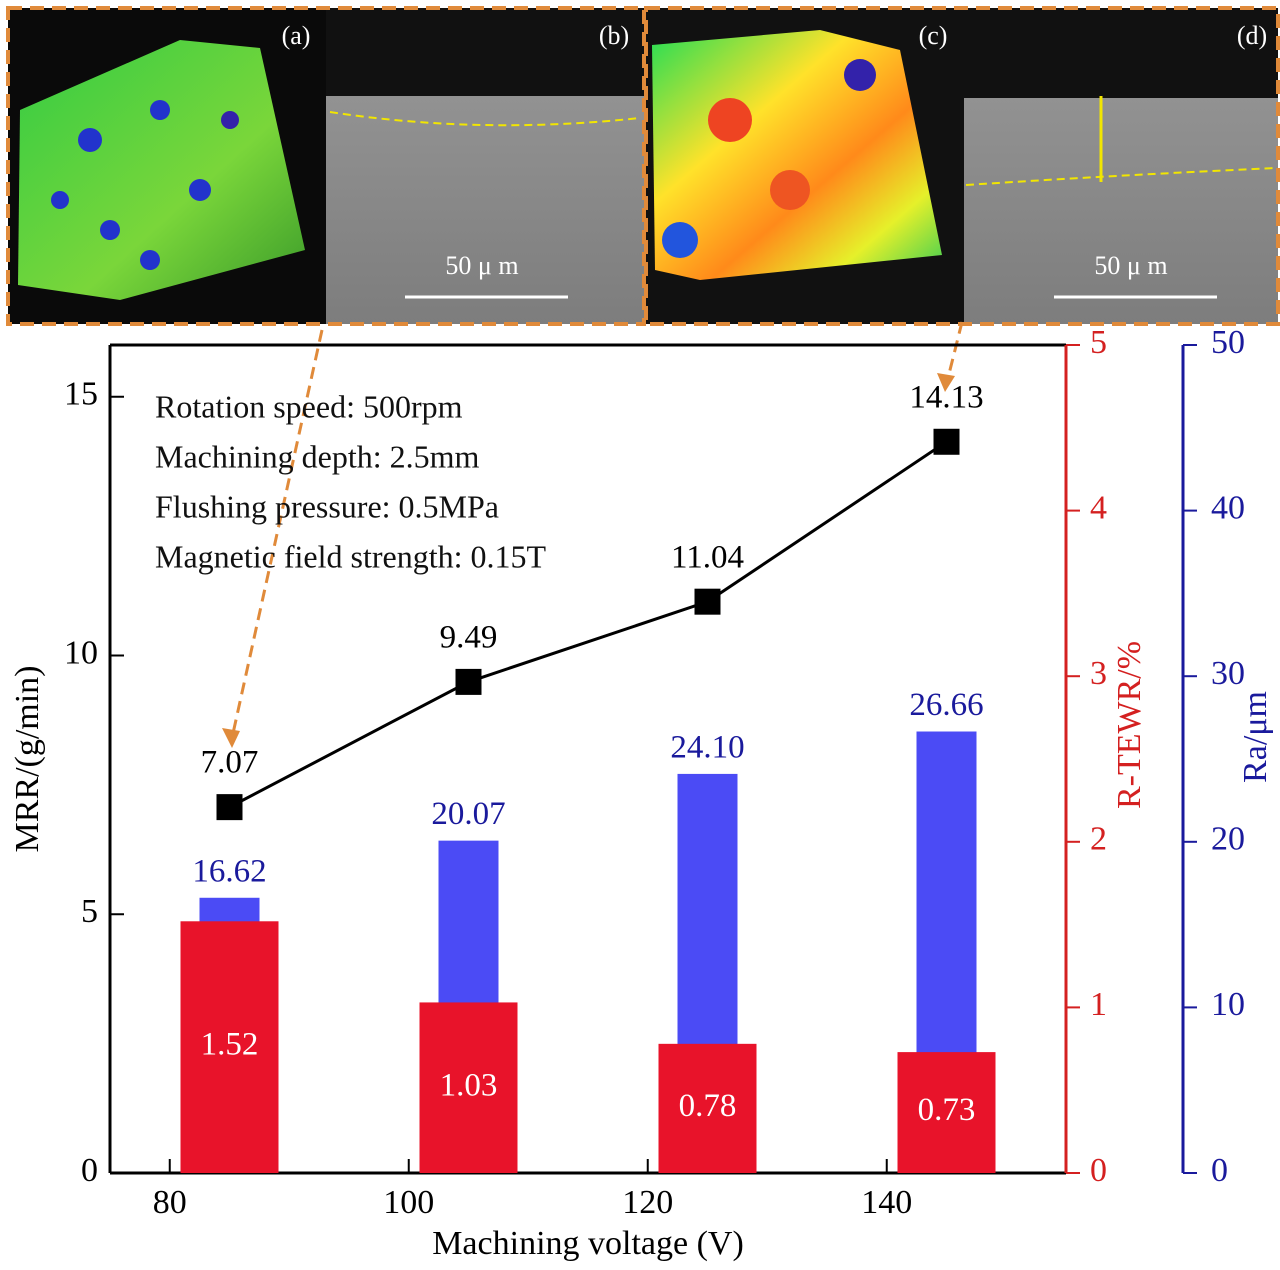 This screenshot has height=1270, width=1280. What do you see at coordinates (1098, 1170) in the screenshot?
I see `y2-tick-label: 0` at bounding box center [1098, 1170].